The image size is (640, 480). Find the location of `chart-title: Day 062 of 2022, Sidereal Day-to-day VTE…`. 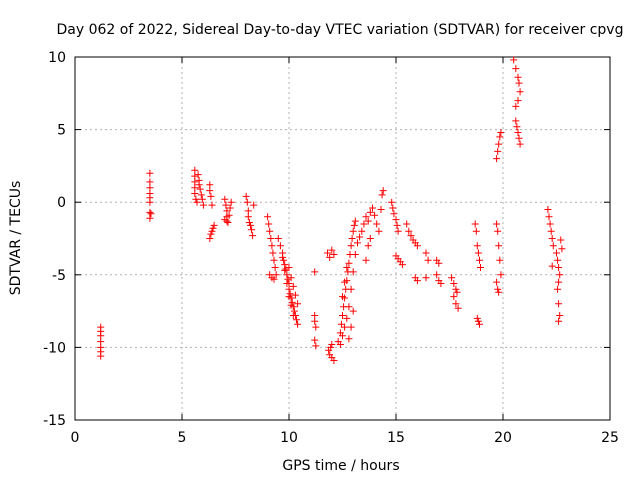

chart-title: Day 062 of 2022, Sidereal Day-to-day VTE… is located at coordinates (340, 30).